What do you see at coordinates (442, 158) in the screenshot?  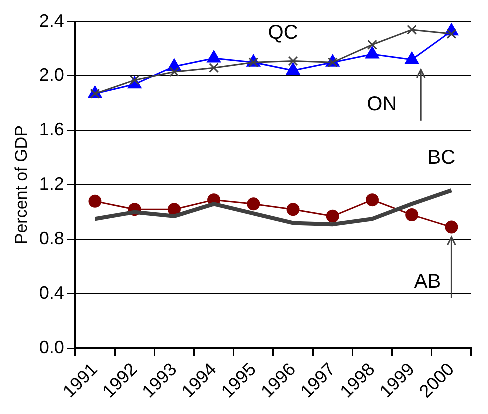 I see `series-label: BC` at bounding box center [442, 158].